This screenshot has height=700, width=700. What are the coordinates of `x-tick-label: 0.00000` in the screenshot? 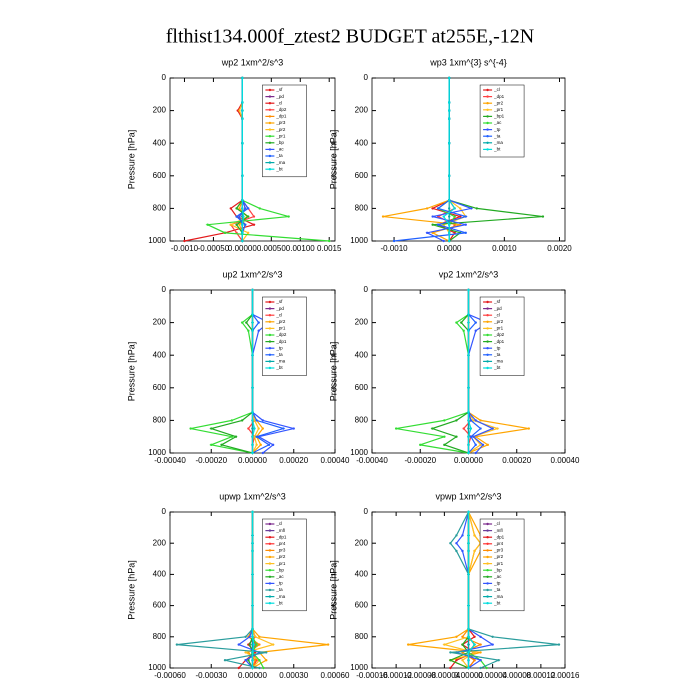 It's located at (242, 248).